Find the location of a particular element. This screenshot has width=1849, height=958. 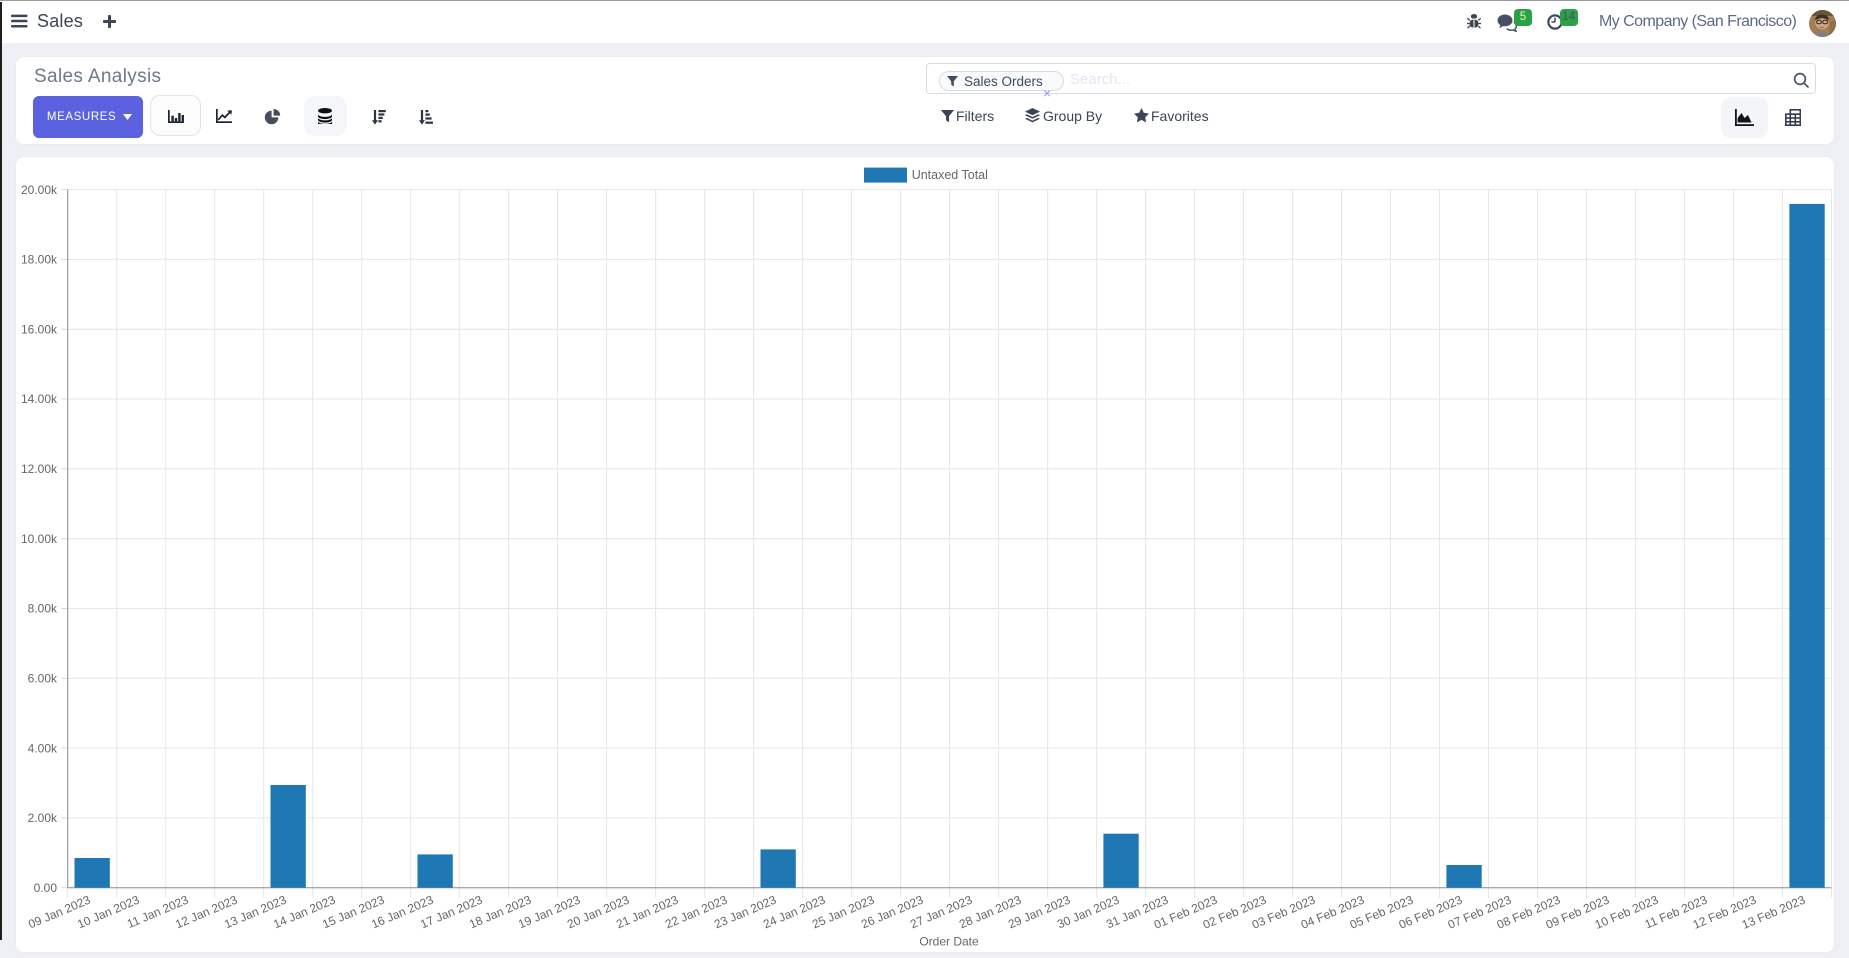

svg-text: 20.00k is located at coordinates (39, 190).